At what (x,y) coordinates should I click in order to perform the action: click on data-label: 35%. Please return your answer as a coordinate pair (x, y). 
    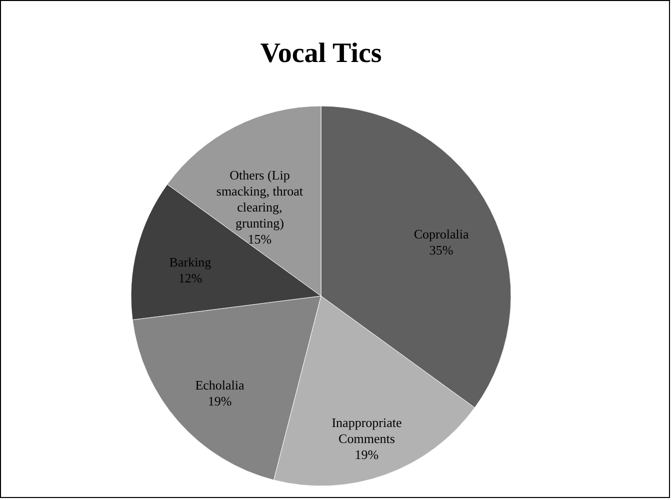
    Looking at the image, I should click on (441, 250).